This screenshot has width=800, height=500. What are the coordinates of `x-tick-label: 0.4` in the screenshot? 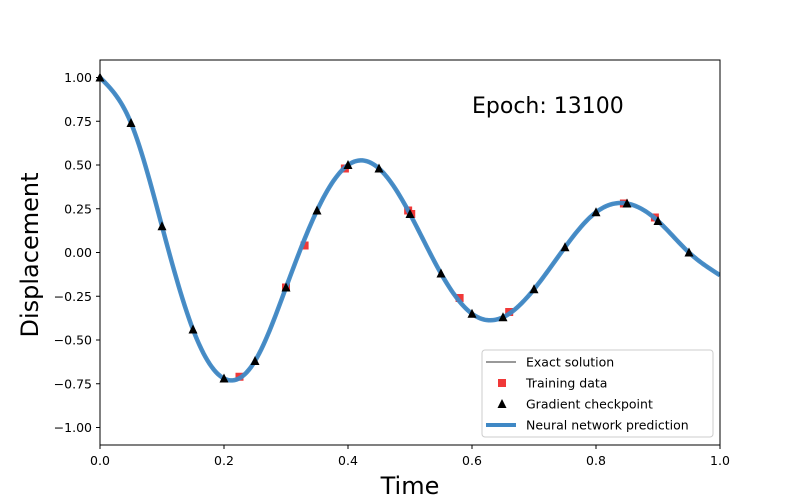 It's located at (348, 460).